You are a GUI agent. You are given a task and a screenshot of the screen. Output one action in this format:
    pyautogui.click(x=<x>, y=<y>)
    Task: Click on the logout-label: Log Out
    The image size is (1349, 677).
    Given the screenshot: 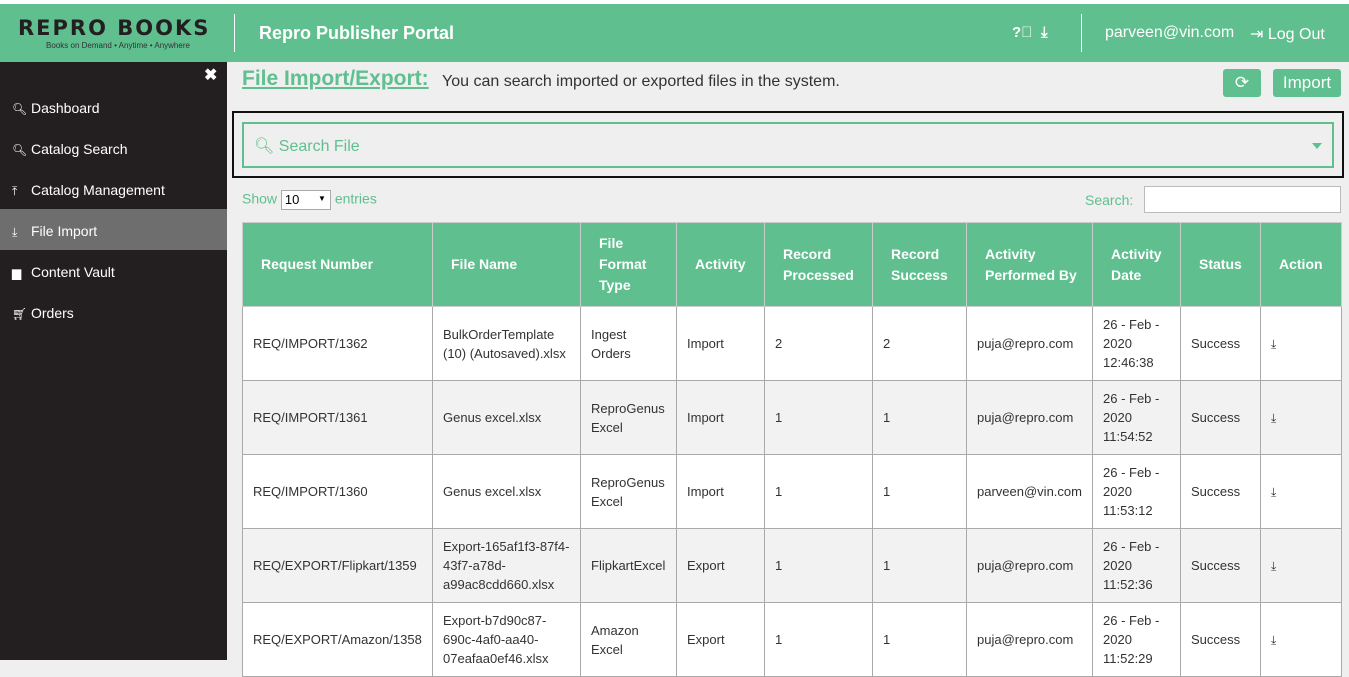 What is the action you would take?
    pyautogui.click(x=1296, y=34)
    